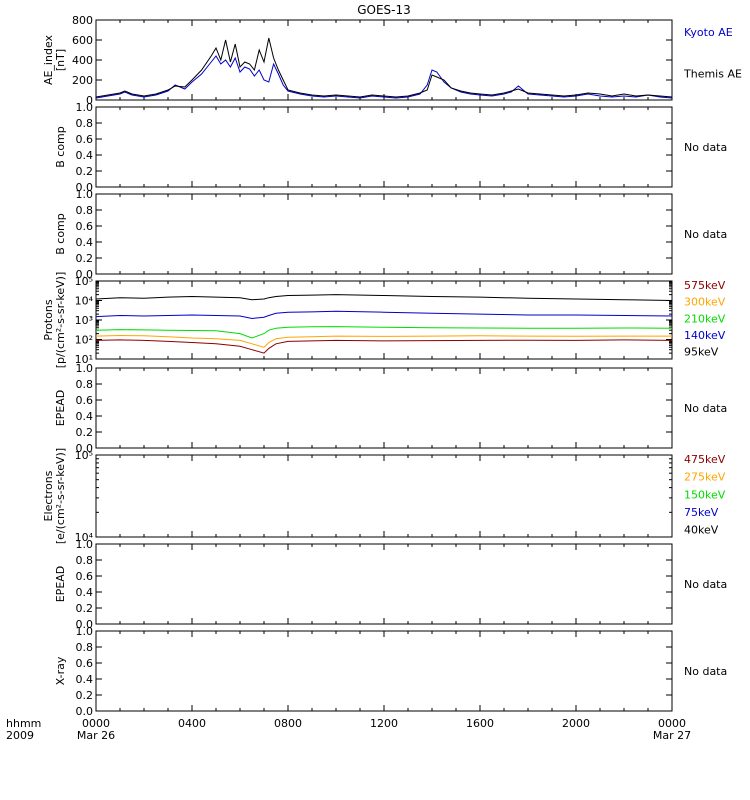 The width and height of the screenshot is (750, 800). Describe the element at coordinates (384, 332) in the screenshot. I see `series-line-210kev` at that location.